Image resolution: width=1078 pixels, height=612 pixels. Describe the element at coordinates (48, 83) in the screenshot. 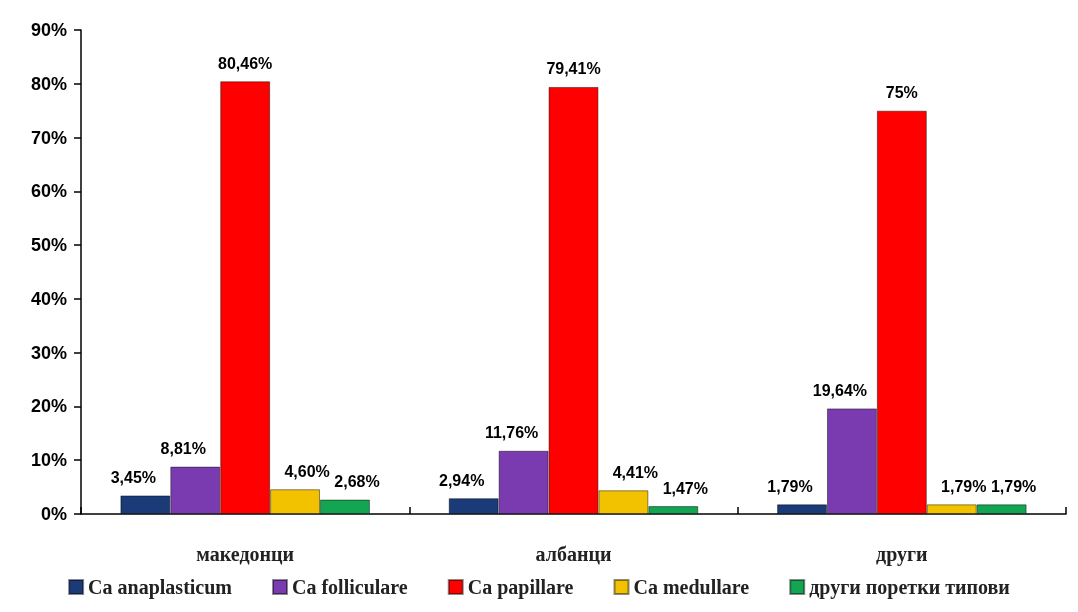

I see `y-tick-label: 80%` at that location.